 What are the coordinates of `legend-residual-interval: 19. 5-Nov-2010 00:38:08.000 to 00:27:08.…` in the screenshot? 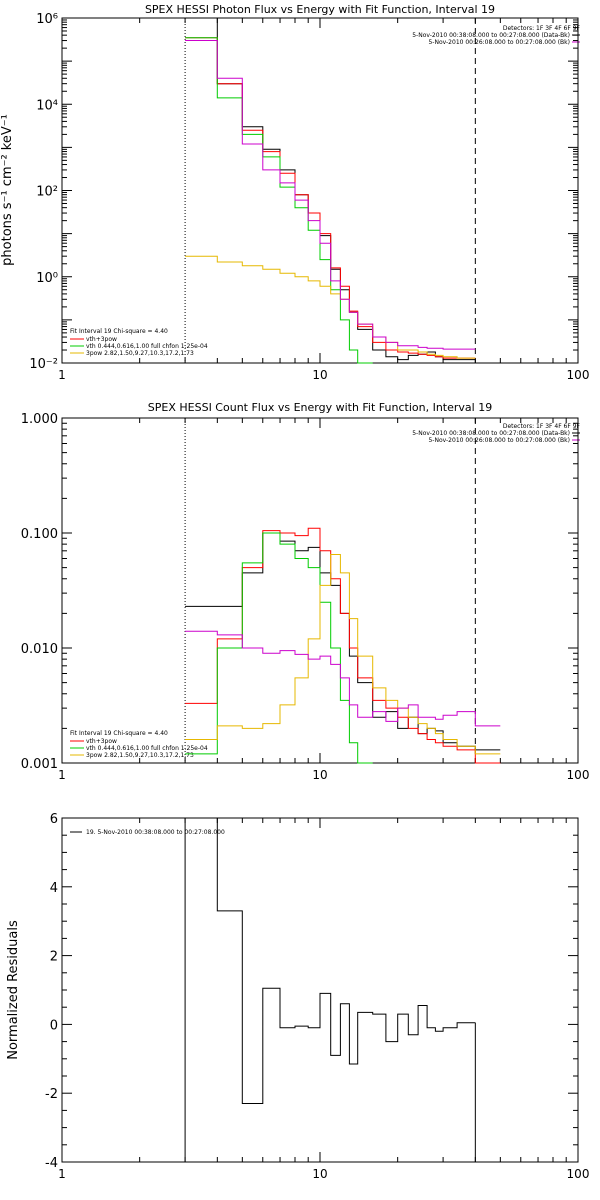 It's located at (155, 832).